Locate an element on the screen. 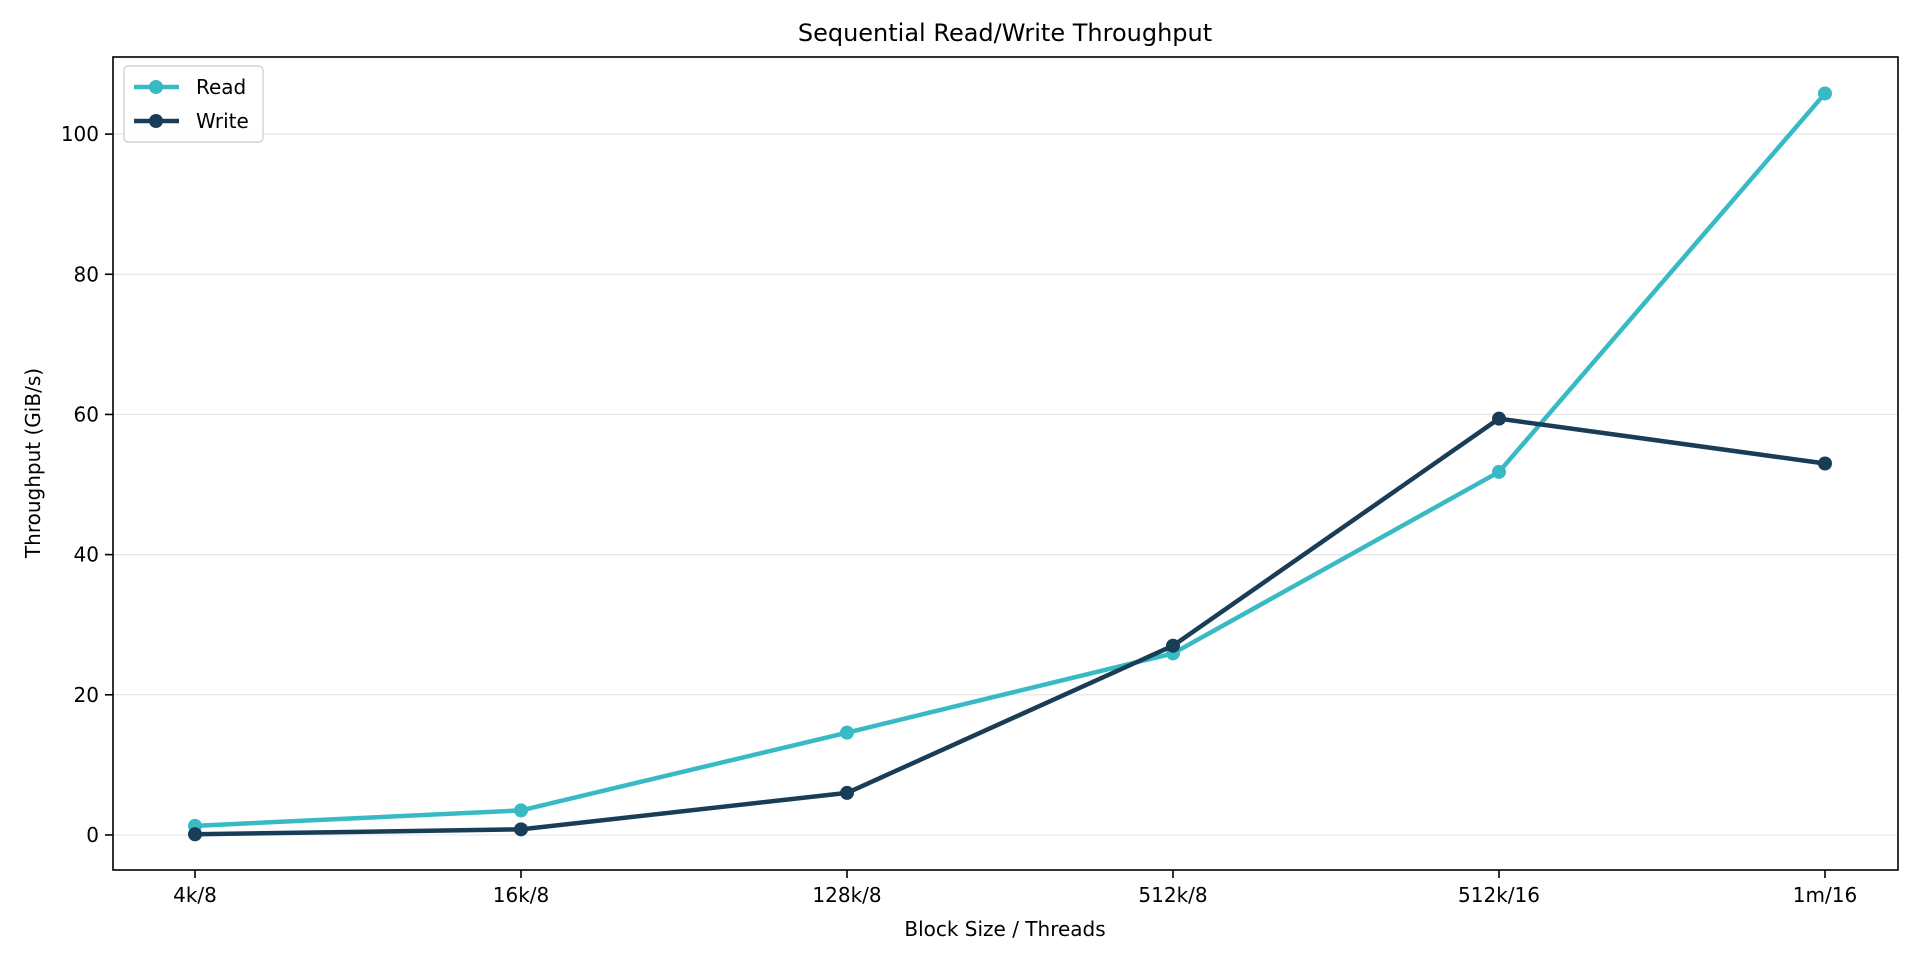 This screenshot has width=1920, height=960. x-tick-label: 512k/8 is located at coordinates (1172, 895).